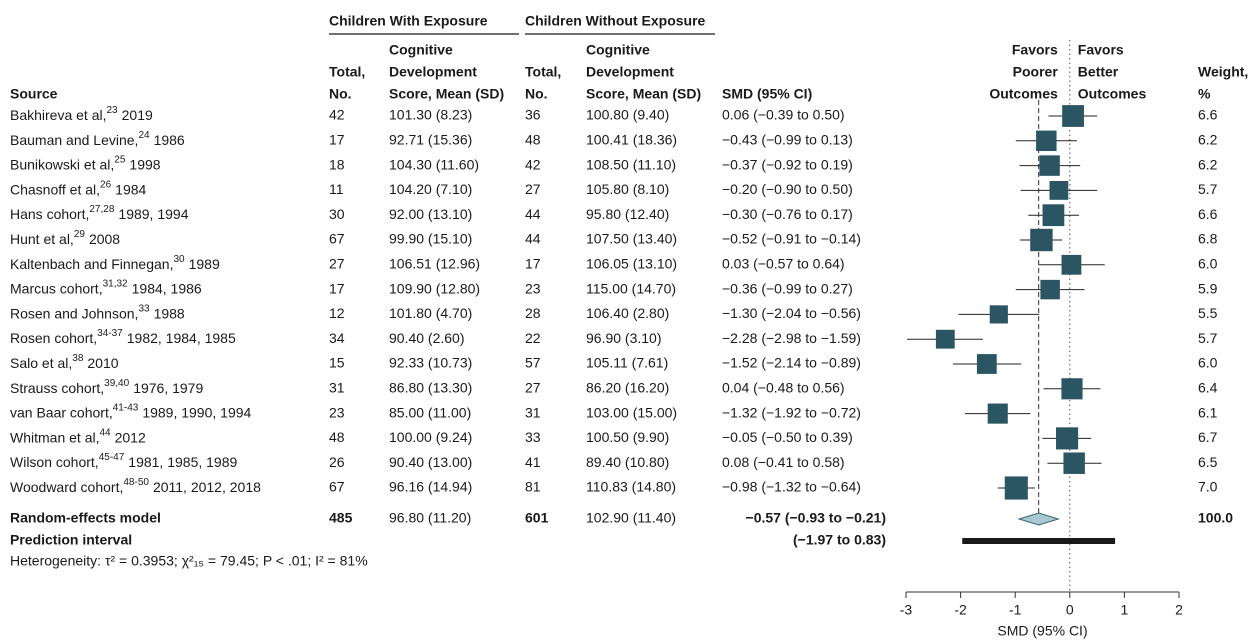  Describe the element at coordinates (131, 411) in the screenshot. I see `source: van Baar cohort,41-43 1989, 1990, 1994` at that location.